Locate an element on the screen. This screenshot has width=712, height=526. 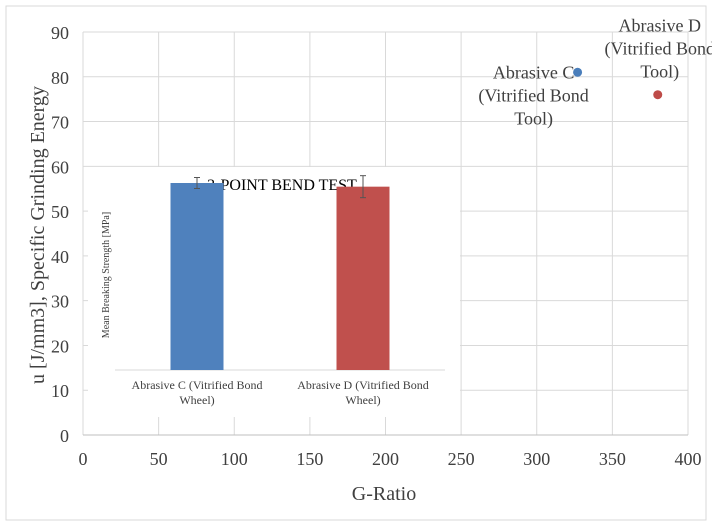
x-axis-ticks: 0 50 100 150 200 250 300 350 400 is located at coordinates (390, 459).